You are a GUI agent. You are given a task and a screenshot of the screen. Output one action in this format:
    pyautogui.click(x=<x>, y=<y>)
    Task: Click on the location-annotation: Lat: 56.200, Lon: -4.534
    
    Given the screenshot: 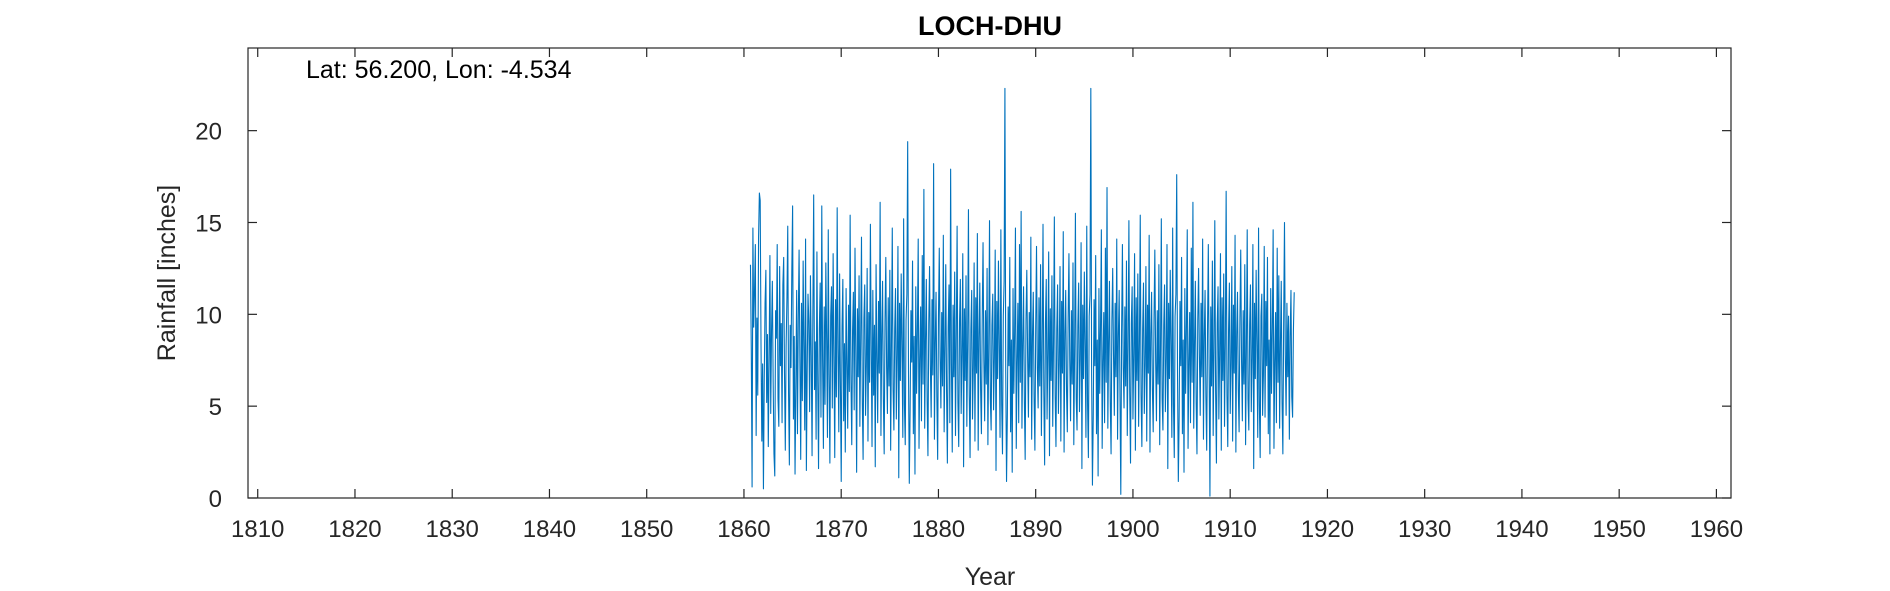 What is the action you would take?
    pyautogui.click(x=439, y=70)
    